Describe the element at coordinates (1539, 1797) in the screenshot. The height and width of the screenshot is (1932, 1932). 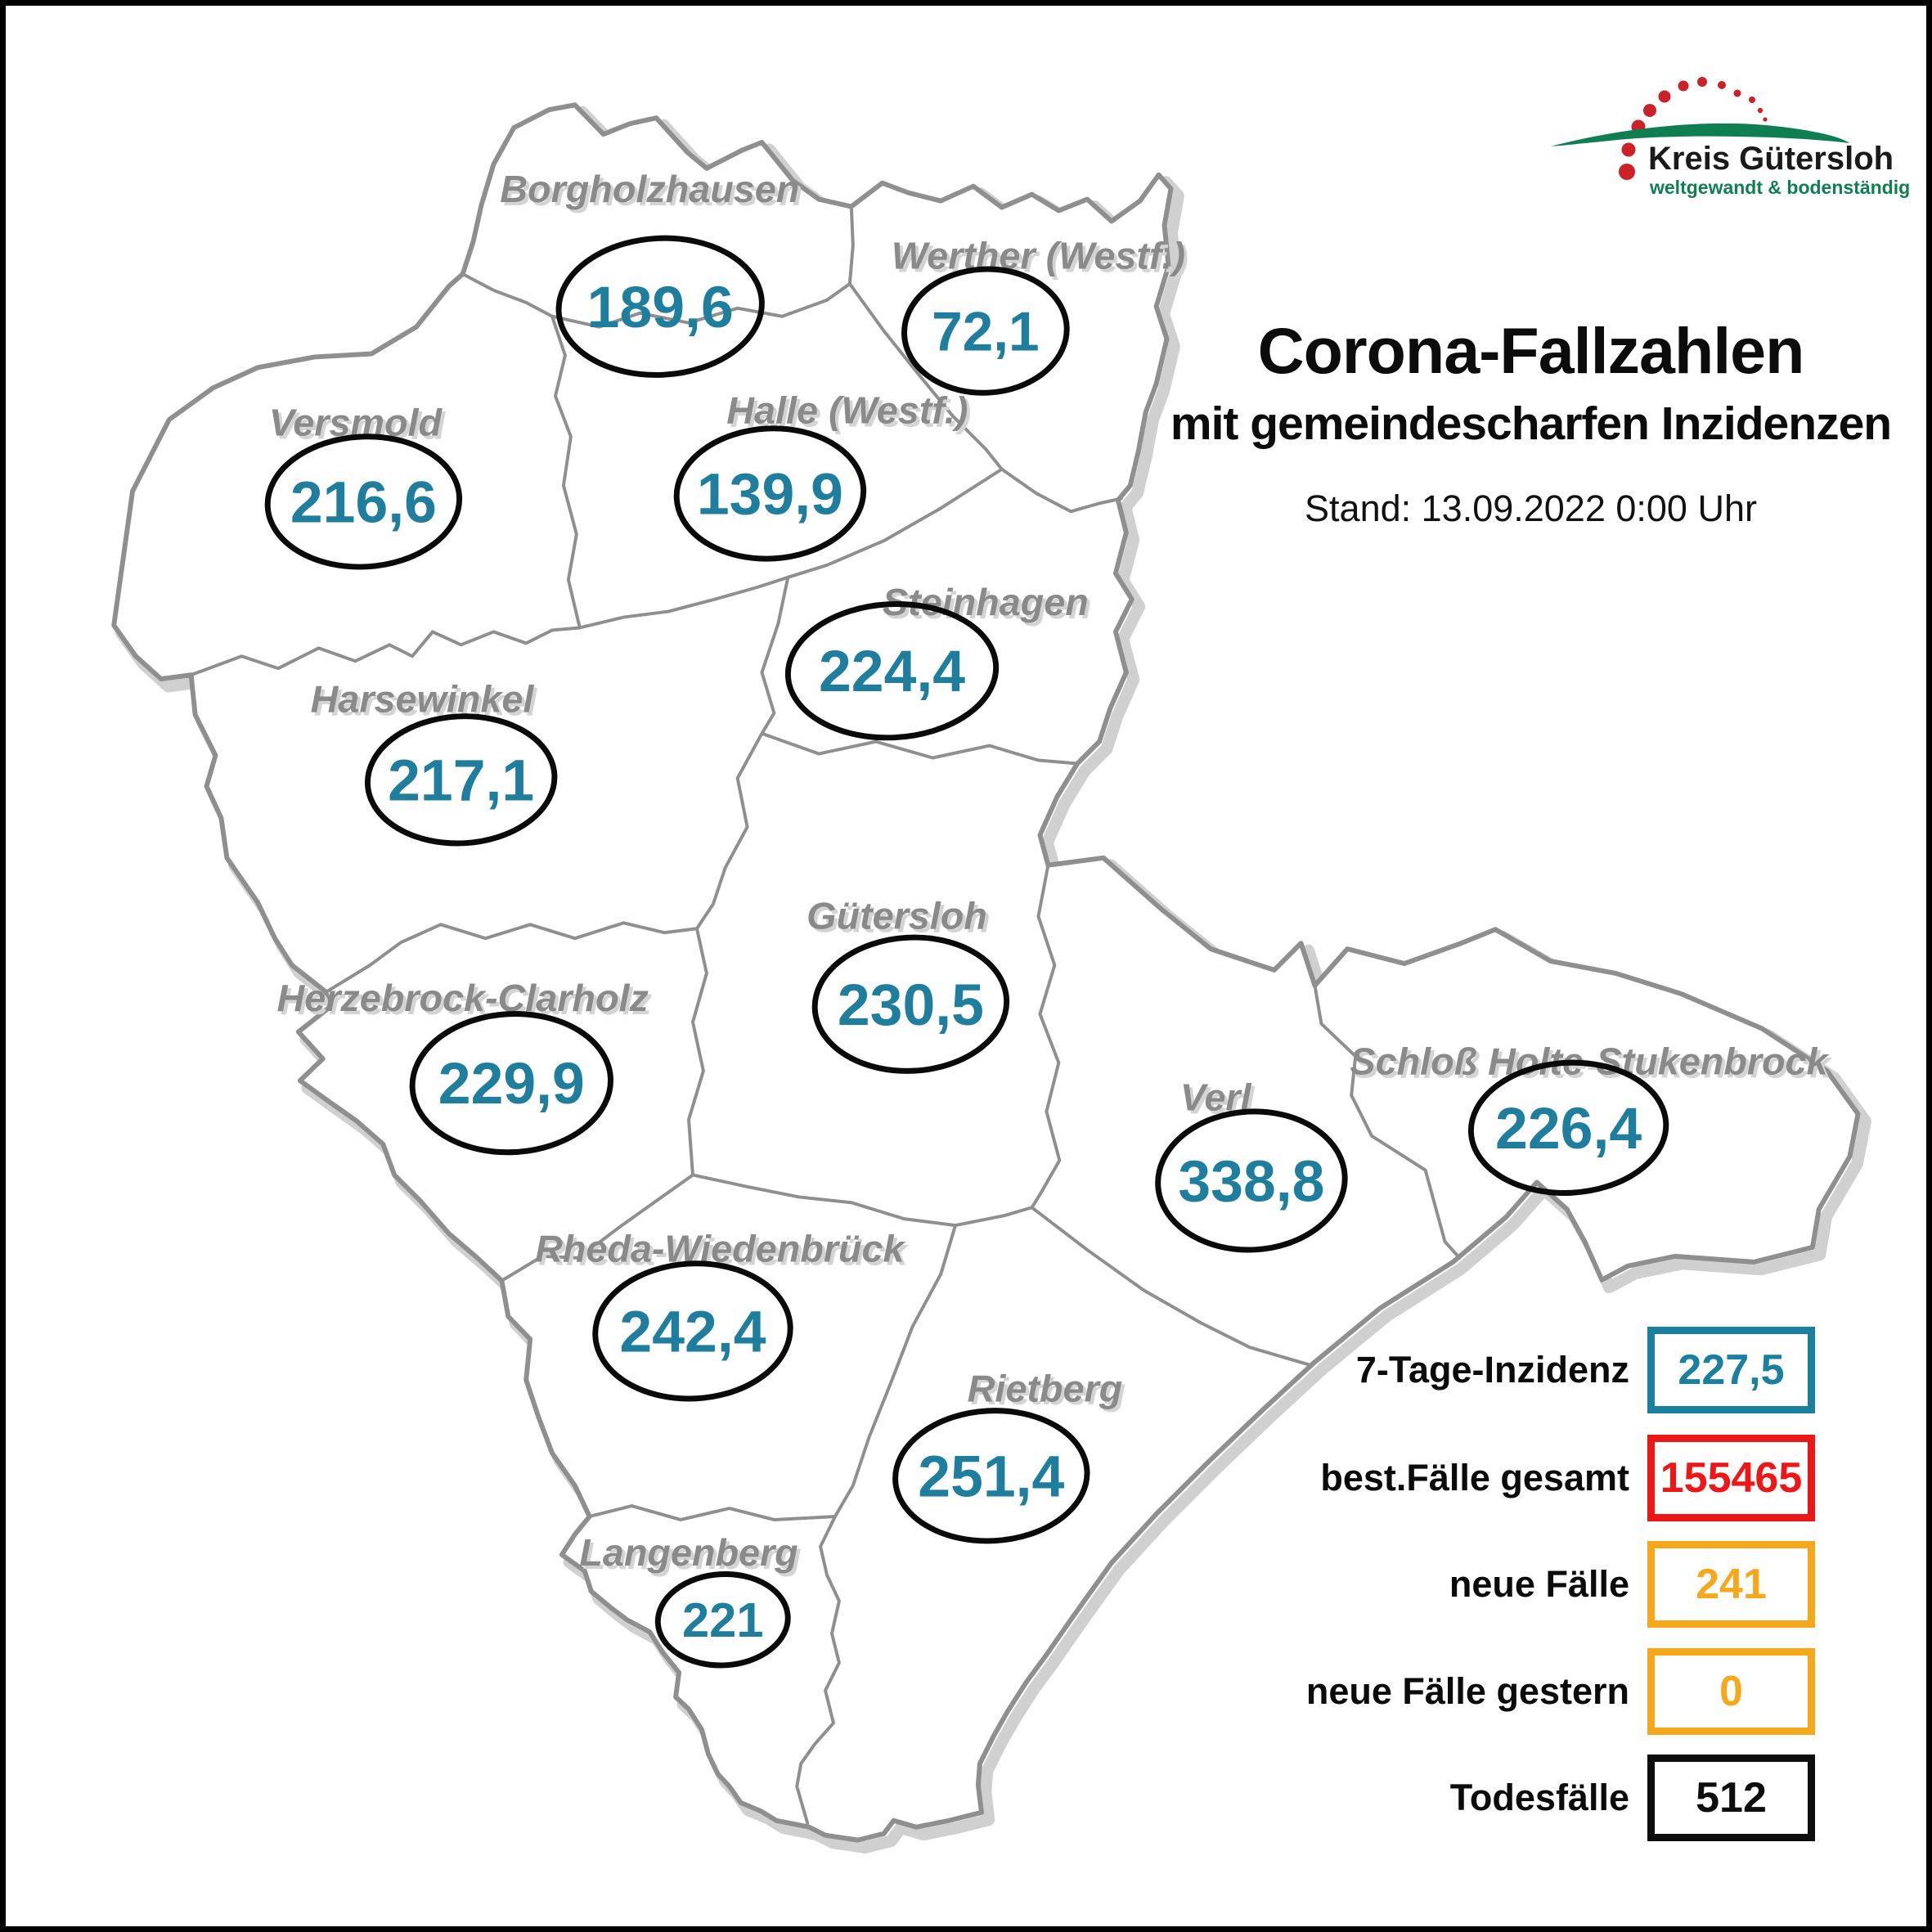
I see `legend-label: Todesfälle` at that location.